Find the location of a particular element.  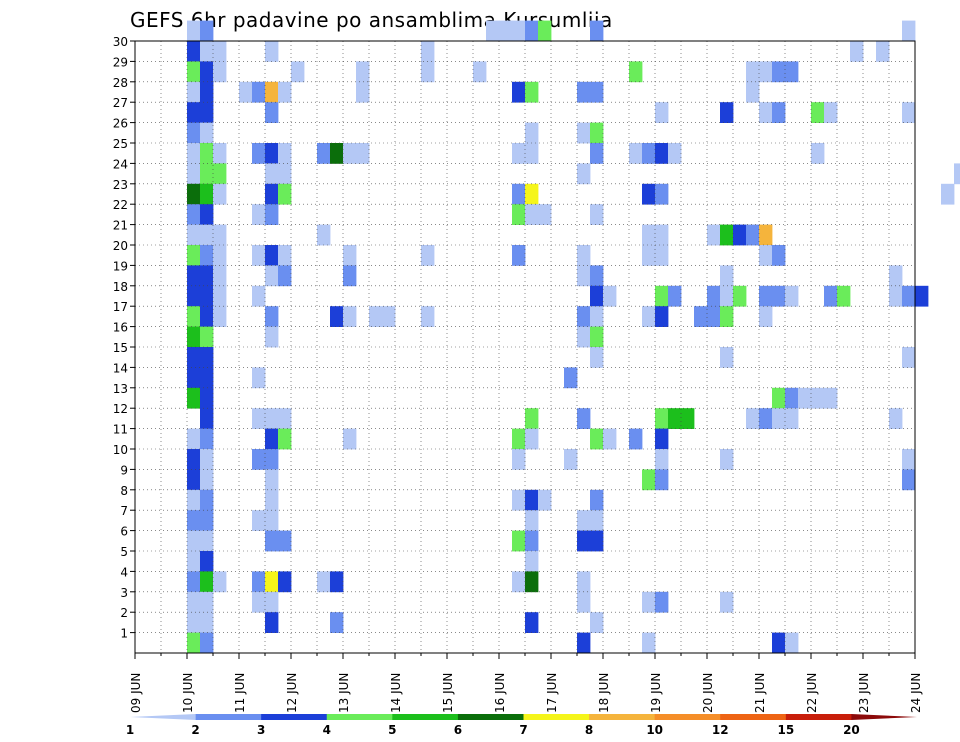

y-tick-label: 23 is located at coordinates (120, 185).